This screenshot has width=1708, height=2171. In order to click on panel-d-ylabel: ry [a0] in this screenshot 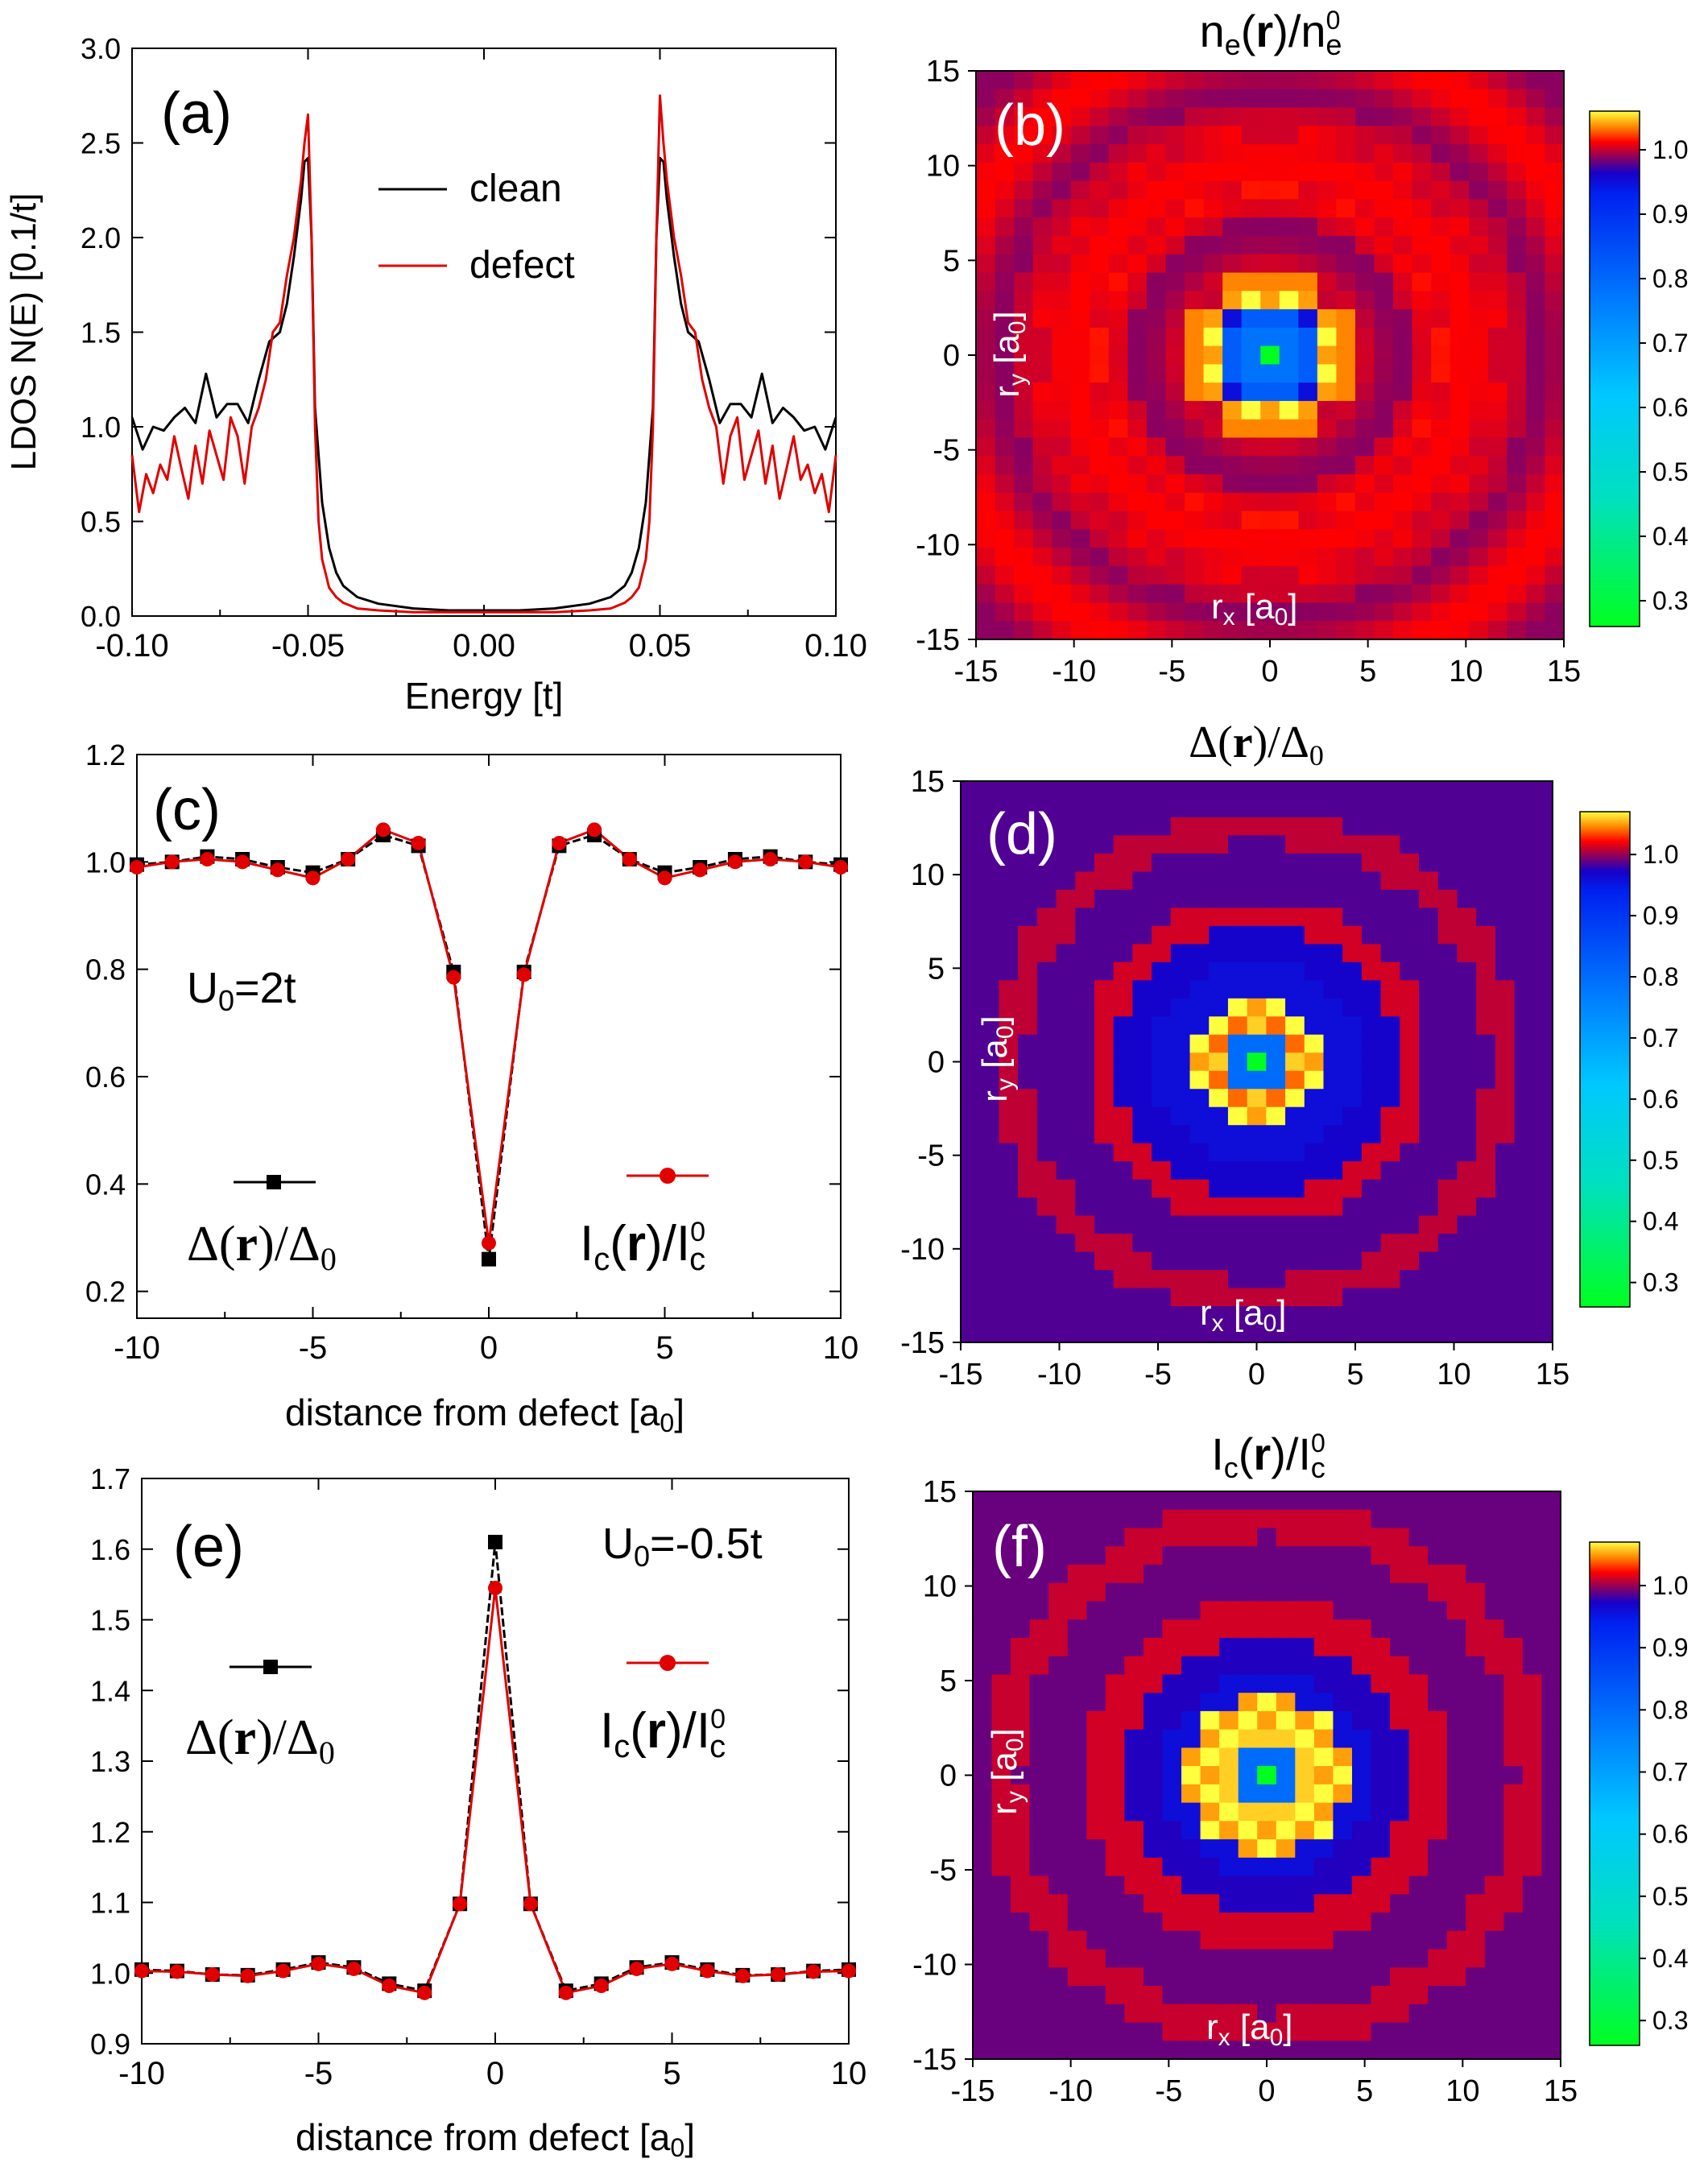, I will do `click(997, 1058)`.